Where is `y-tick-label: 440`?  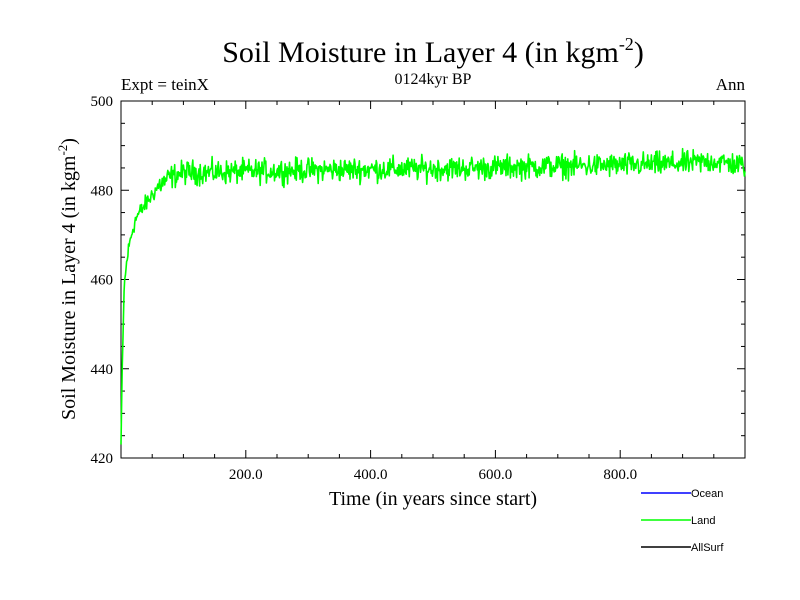 y-tick-label: 440 is located at coordinates (102, 370).